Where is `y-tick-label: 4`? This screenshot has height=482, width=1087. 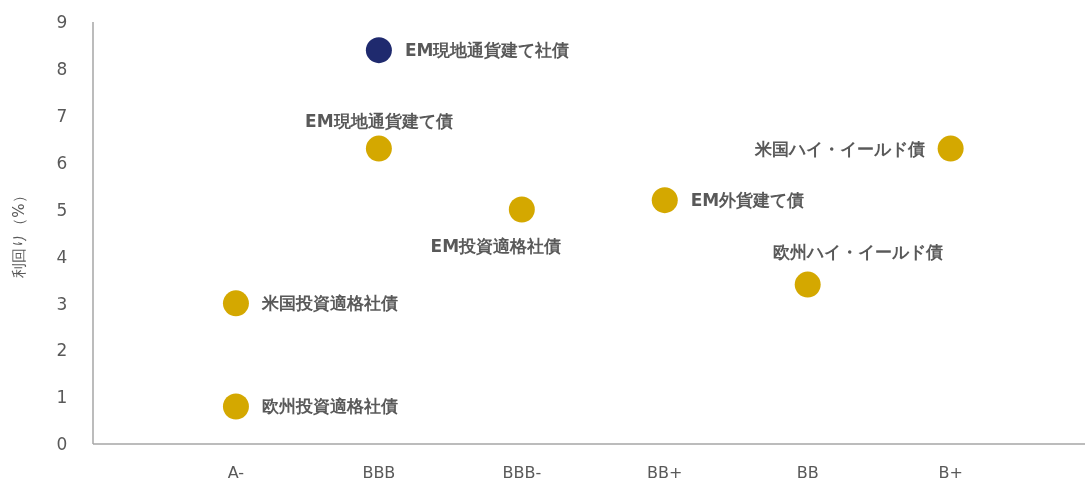 y-tick-label: 4 is located at coordinates (62, 256).